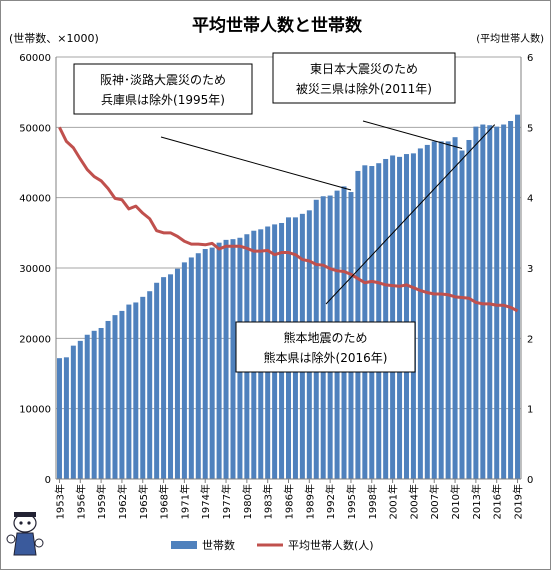 The height and width of the screenshot is (570, 551). What do you see at coordinates (530, 128) in the screenshot?
I see `right-tick-label: 5` at bounding box center [530, 128].